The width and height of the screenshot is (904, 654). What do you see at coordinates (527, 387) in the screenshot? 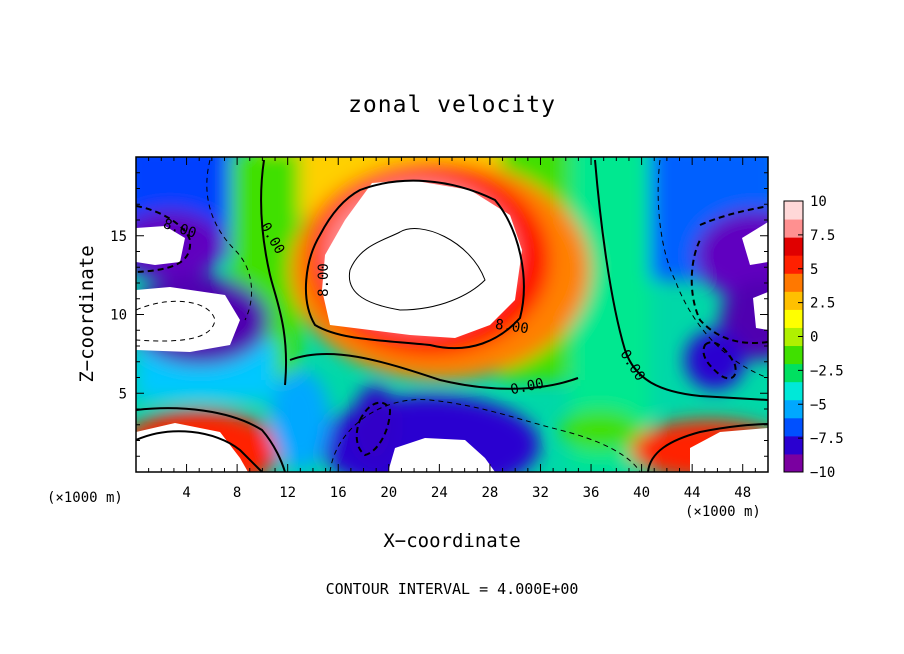
I see `contour-label: 0.00` at bounding box center [527, 387].